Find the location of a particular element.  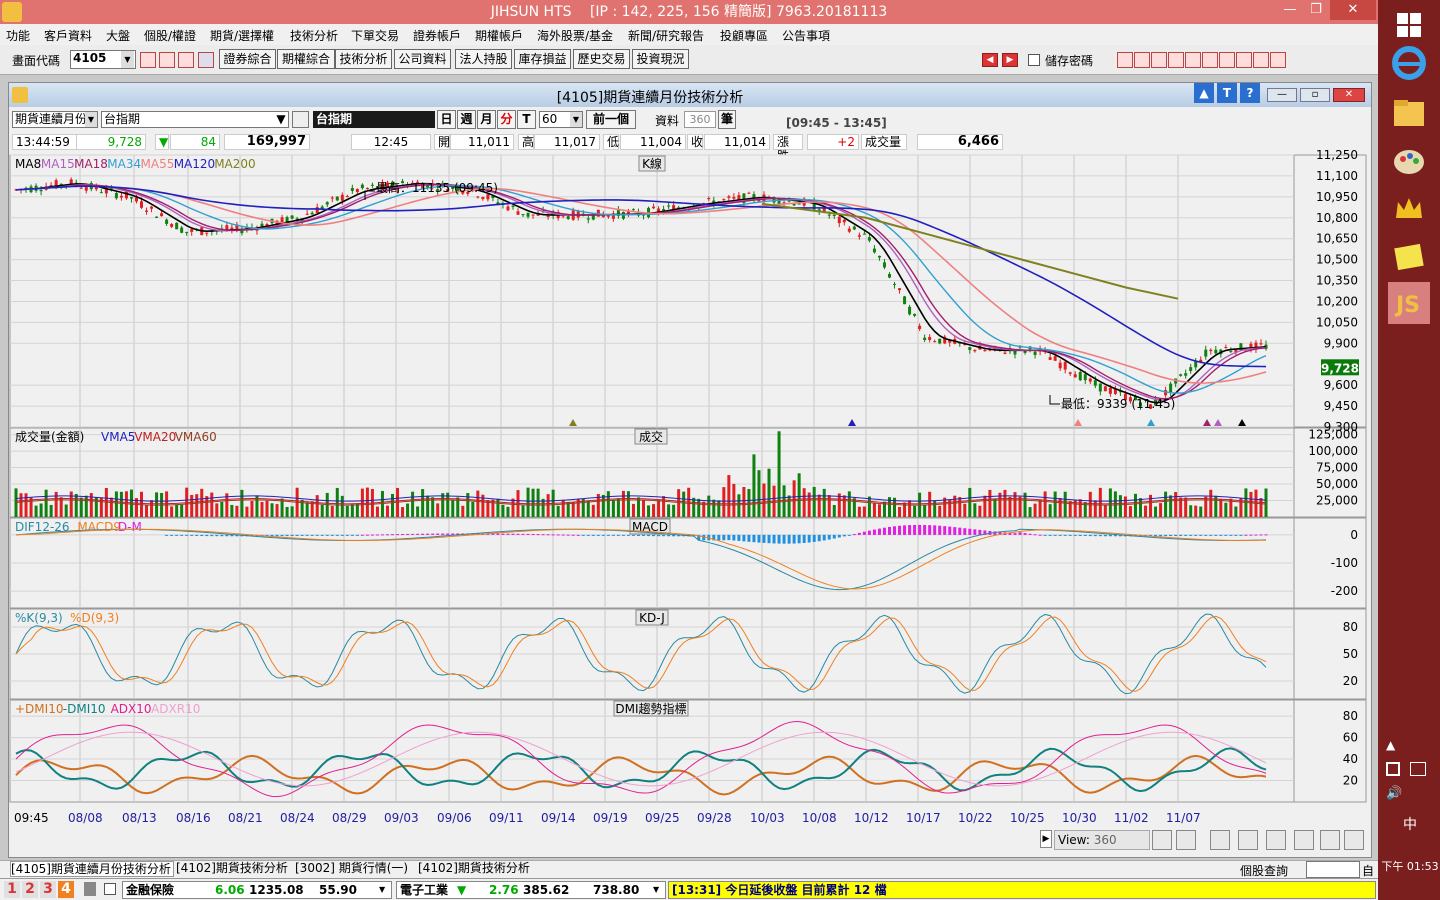

menu-item: 期權帳戶 is located at coordinates (499, 36).